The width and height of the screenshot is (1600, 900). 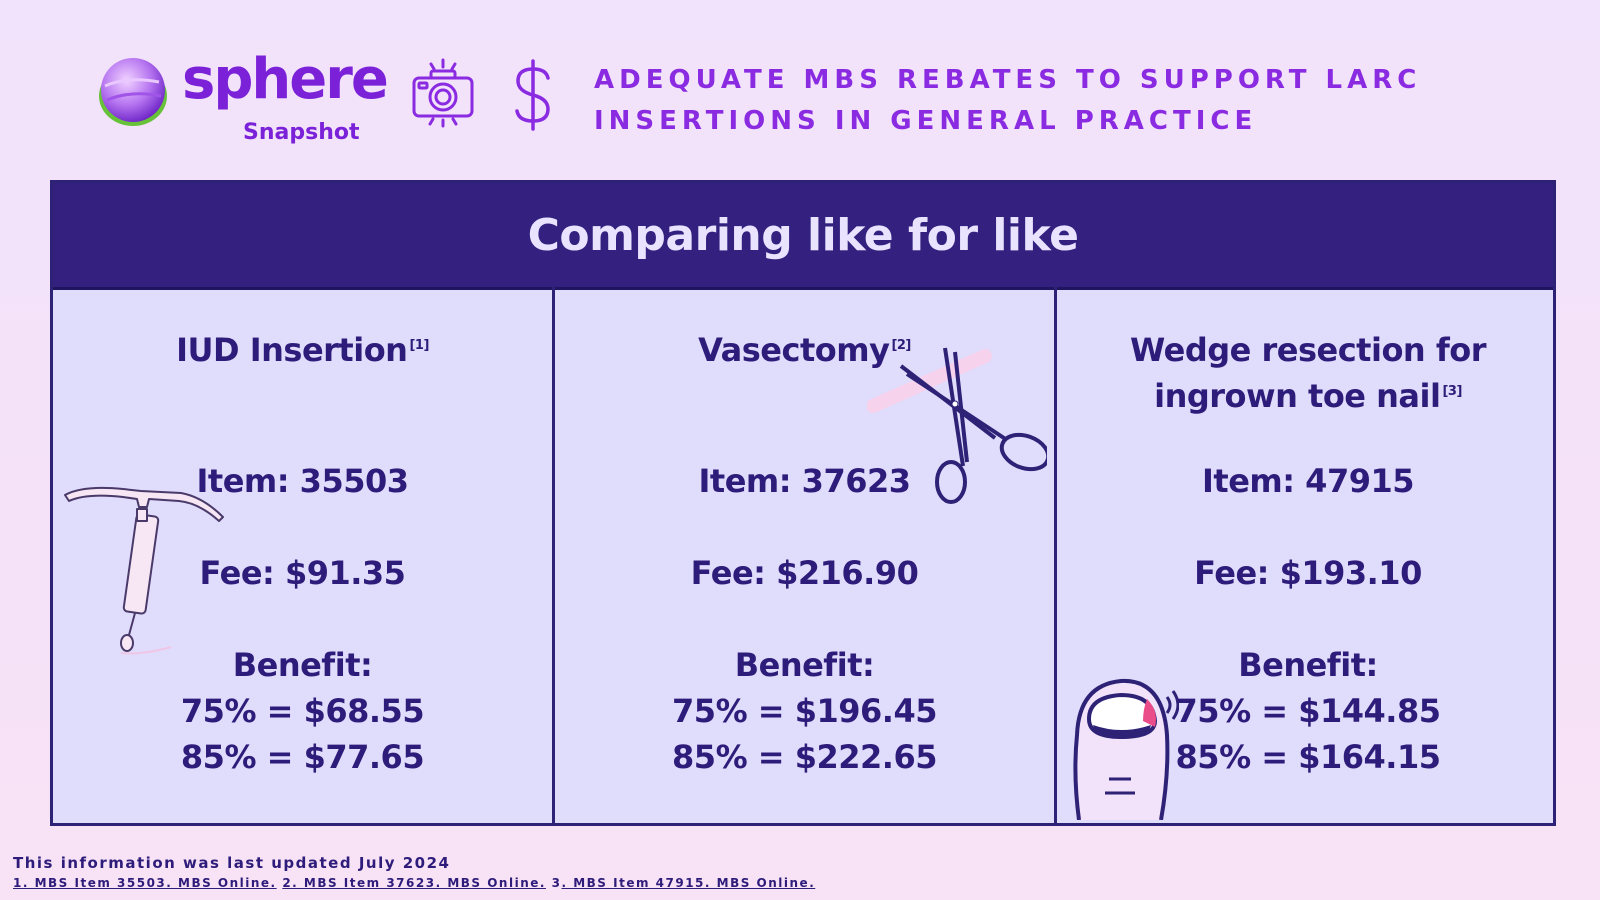 I want to click on benefit-85: 85% = $164.15, so click(x=1308, y=757).